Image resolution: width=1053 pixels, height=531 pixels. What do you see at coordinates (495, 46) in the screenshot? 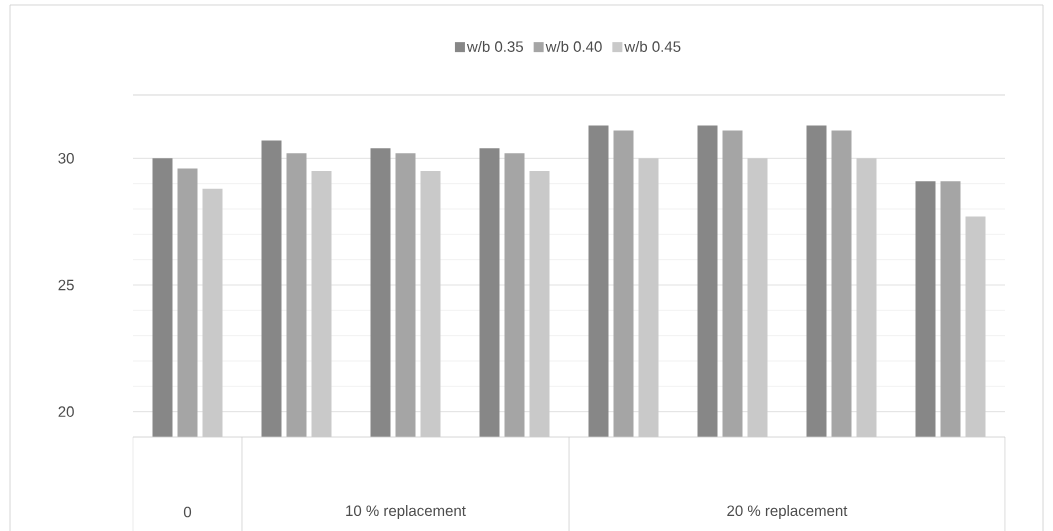
I see `legend-label: w/b 0.35` at bounding box center [495, 46].